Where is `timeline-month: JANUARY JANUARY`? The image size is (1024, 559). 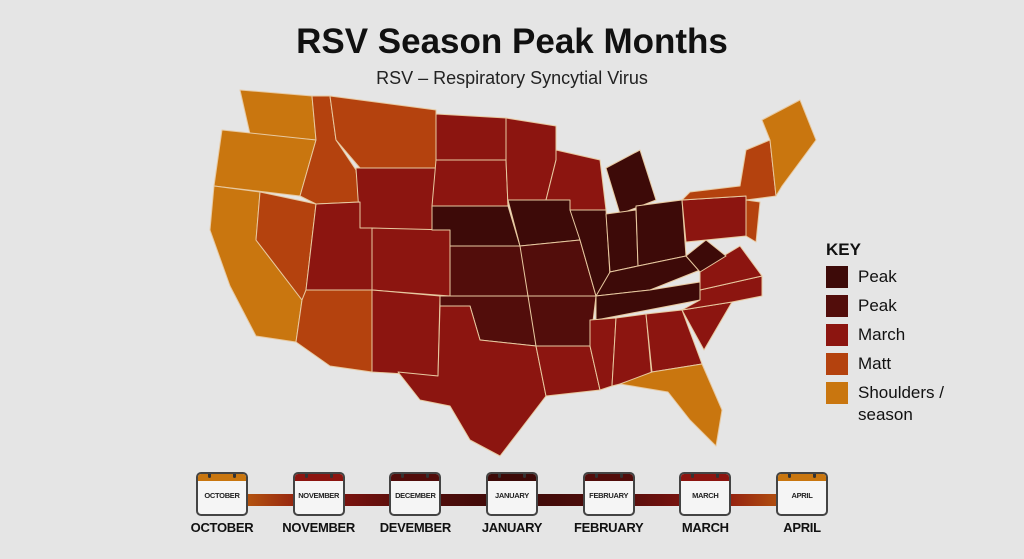
timeline-month: JANUARY JANUARY is located at coordinates (512, 503).